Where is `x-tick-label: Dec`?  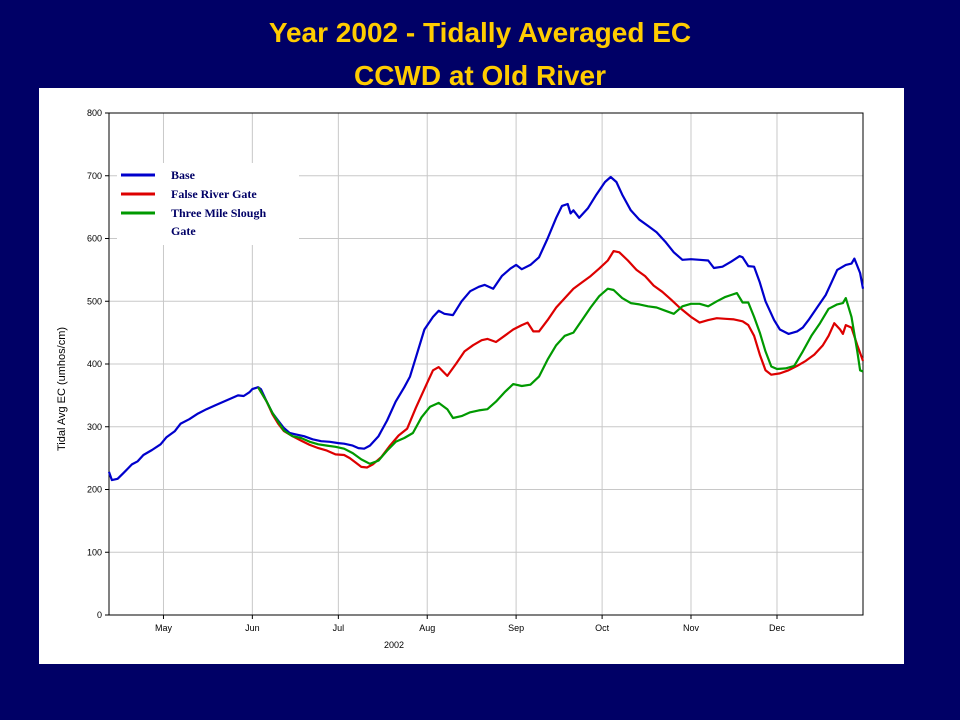
x-tick-label: Dec is located at coordinates (777, 628).